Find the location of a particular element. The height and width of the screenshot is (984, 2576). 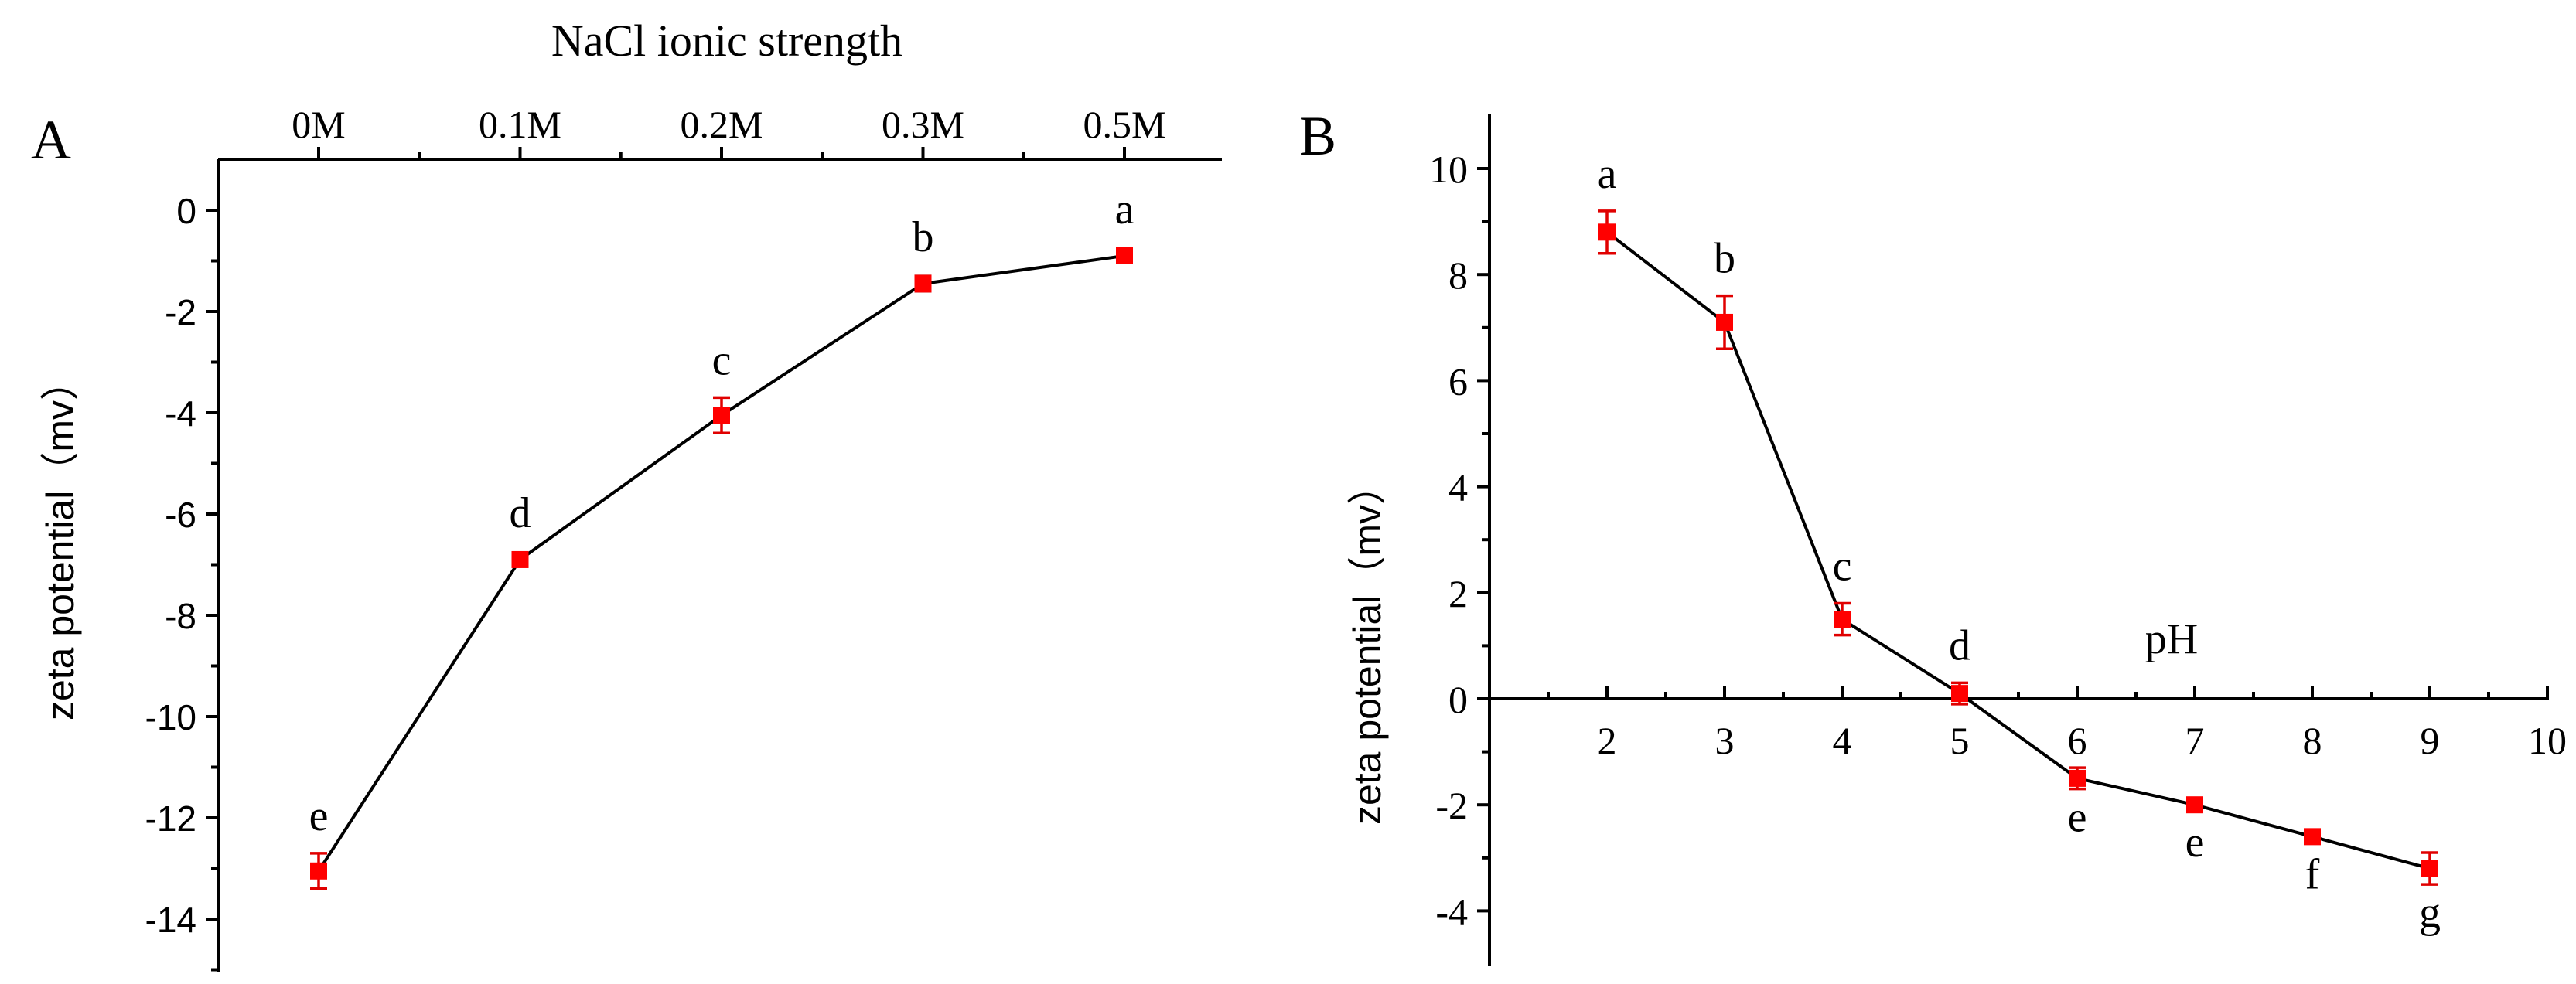

panel-a-y-ticks: 0 -2 -4 -6 -8 -10 -12 -14 is located at coordinates (182, 581).